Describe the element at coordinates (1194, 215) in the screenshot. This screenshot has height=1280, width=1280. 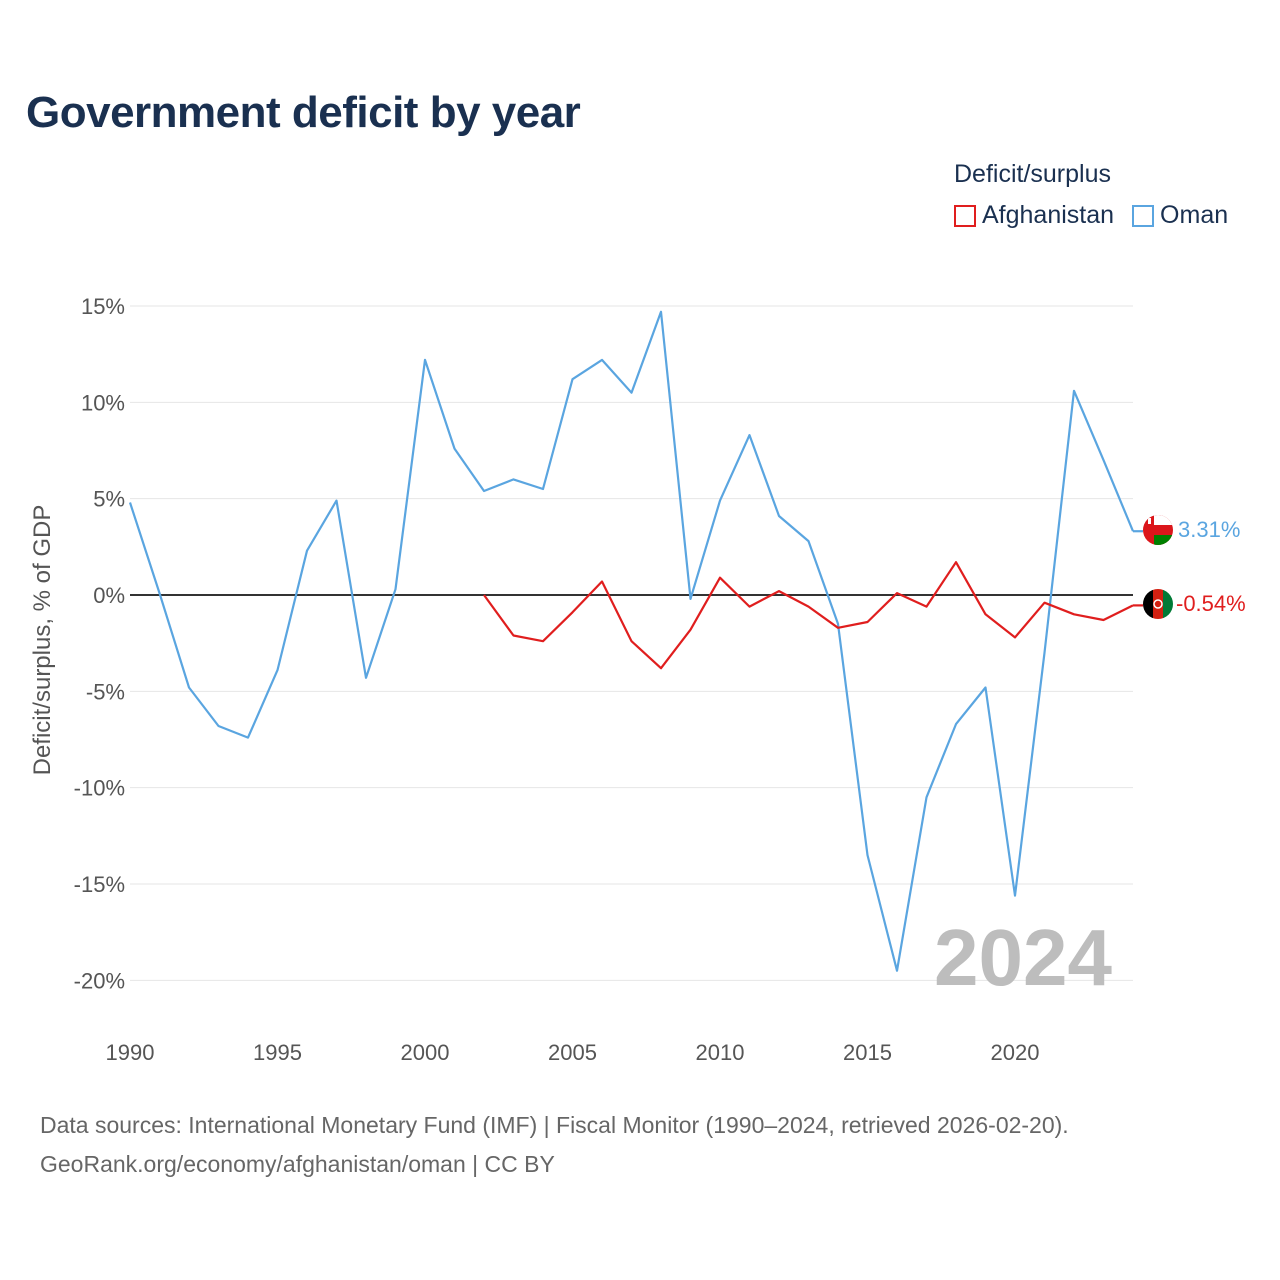
I see `legend-label-oman: Oman` at that location.